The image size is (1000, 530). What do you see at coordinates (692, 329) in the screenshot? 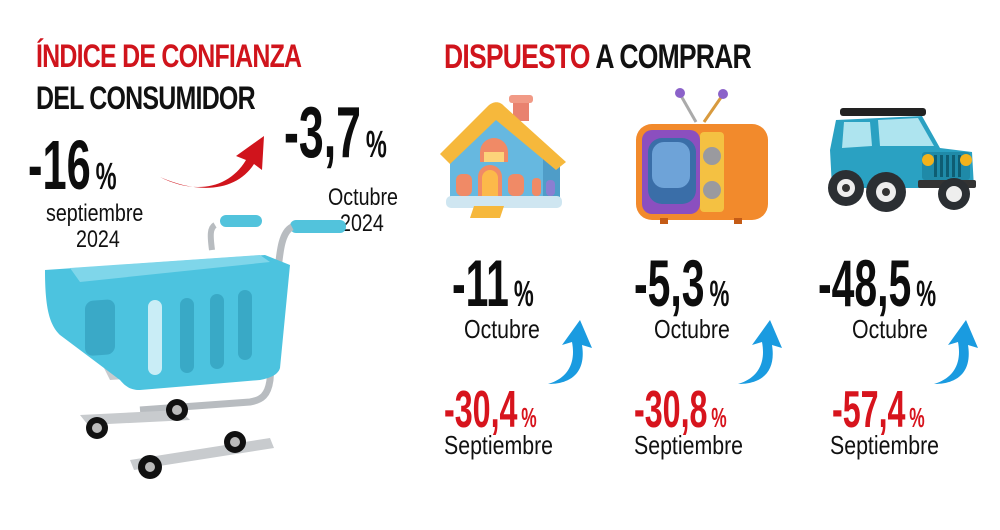
I see `tv-october-label: Octubre` at bounding box center [692, 329].